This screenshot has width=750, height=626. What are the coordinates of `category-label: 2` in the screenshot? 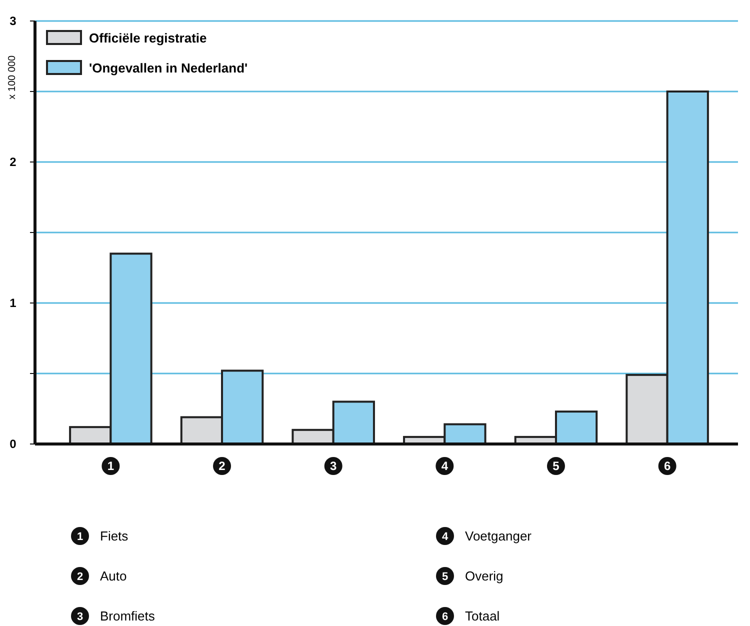 It's located at (80, 576).